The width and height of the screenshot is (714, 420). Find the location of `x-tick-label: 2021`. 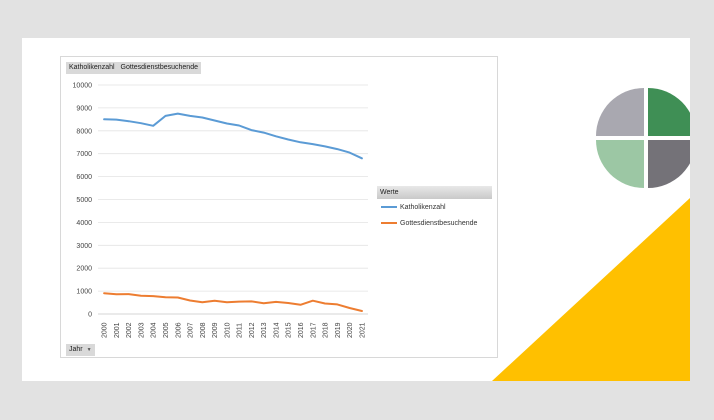

x-tick-label: 2021 is located at coordinates (362, 330).